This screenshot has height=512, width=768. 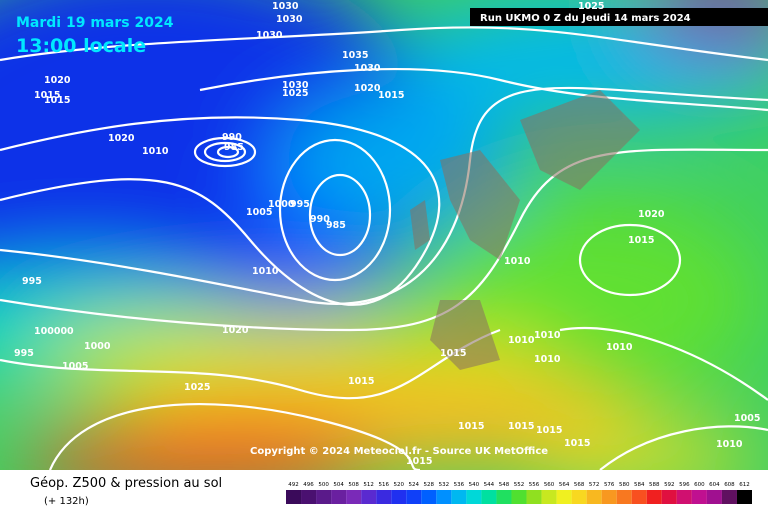 I want to click on scale-label: 588, so click(x=654, y=485).